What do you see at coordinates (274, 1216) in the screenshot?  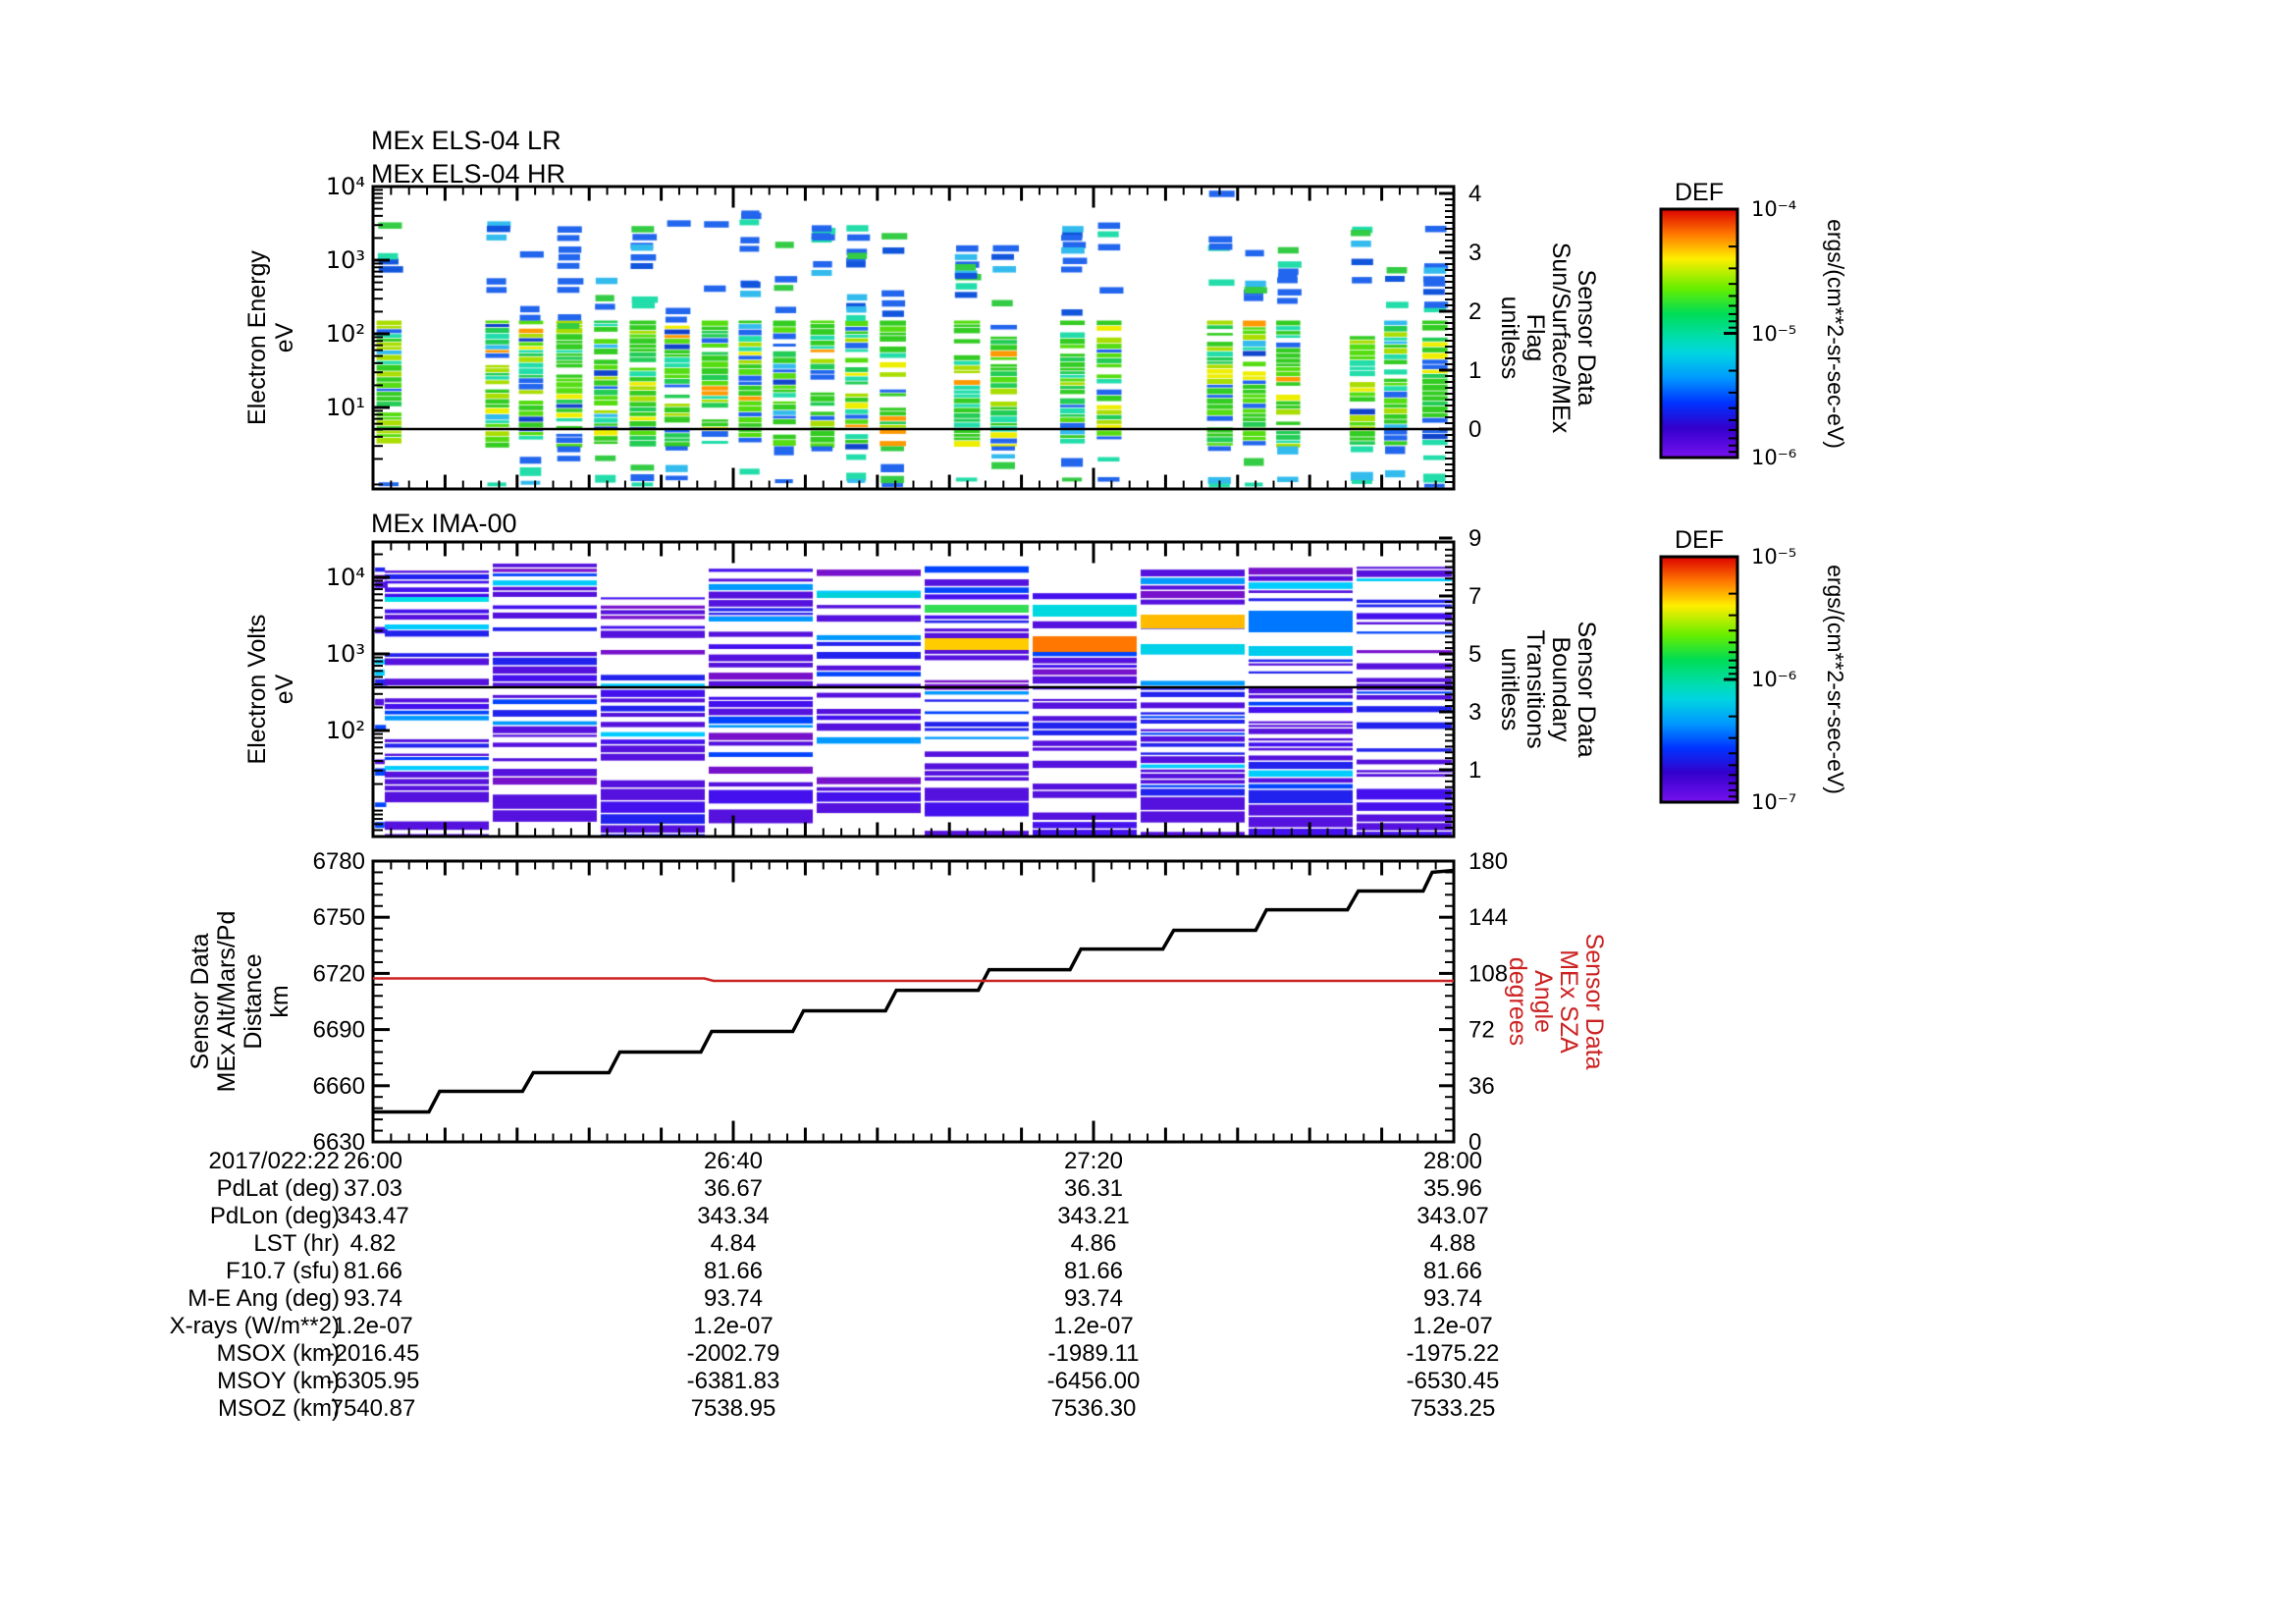 I see `table-row-label: PdLon (deg)` at bounding box center [274, 1216].